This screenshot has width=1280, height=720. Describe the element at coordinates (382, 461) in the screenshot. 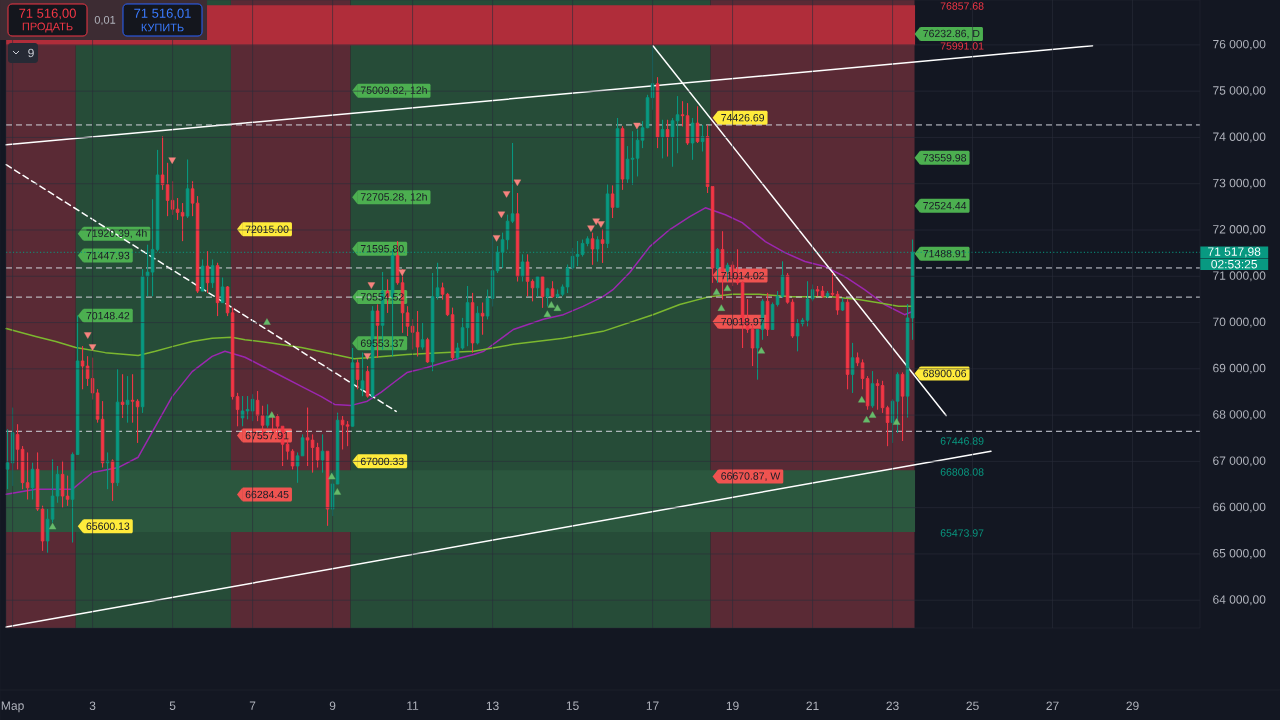

I see `data-label: 67000.33` at that location.